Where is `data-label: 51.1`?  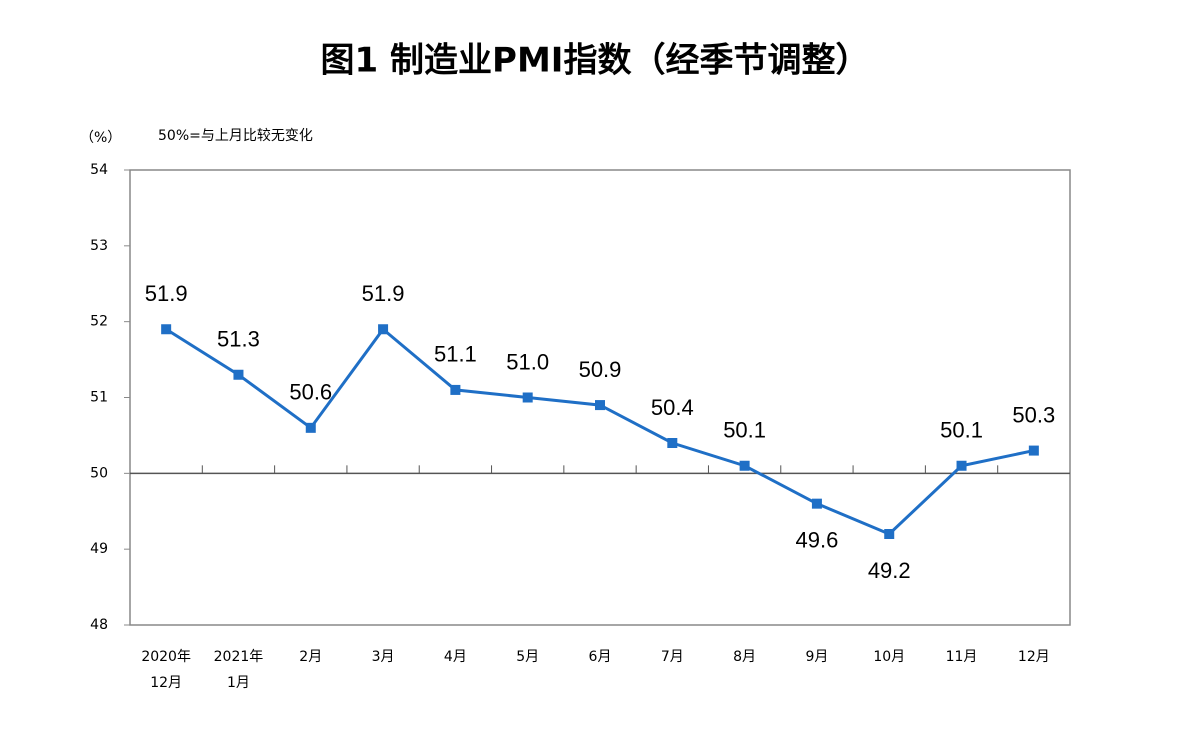 data-label: 51.1 is located at coordinates (455, 354).